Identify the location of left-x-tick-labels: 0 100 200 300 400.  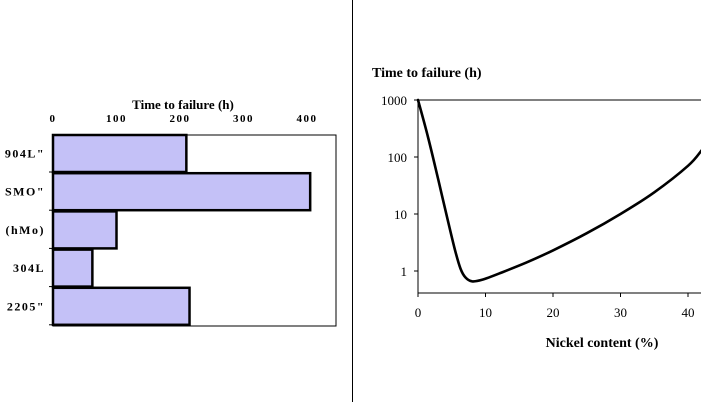
(184, 119).